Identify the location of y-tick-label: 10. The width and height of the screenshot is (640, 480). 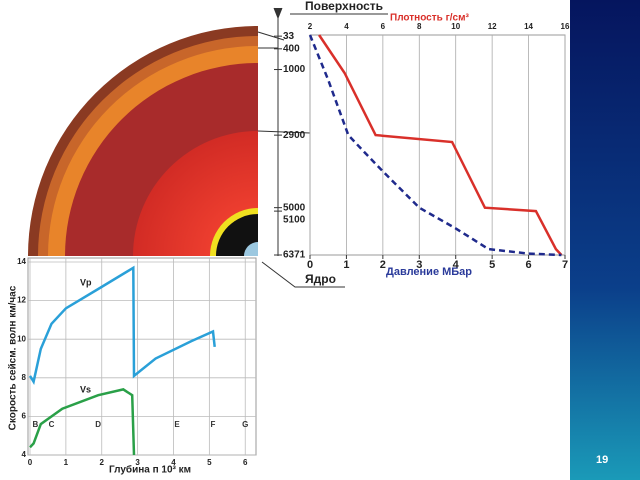
(21, 338).